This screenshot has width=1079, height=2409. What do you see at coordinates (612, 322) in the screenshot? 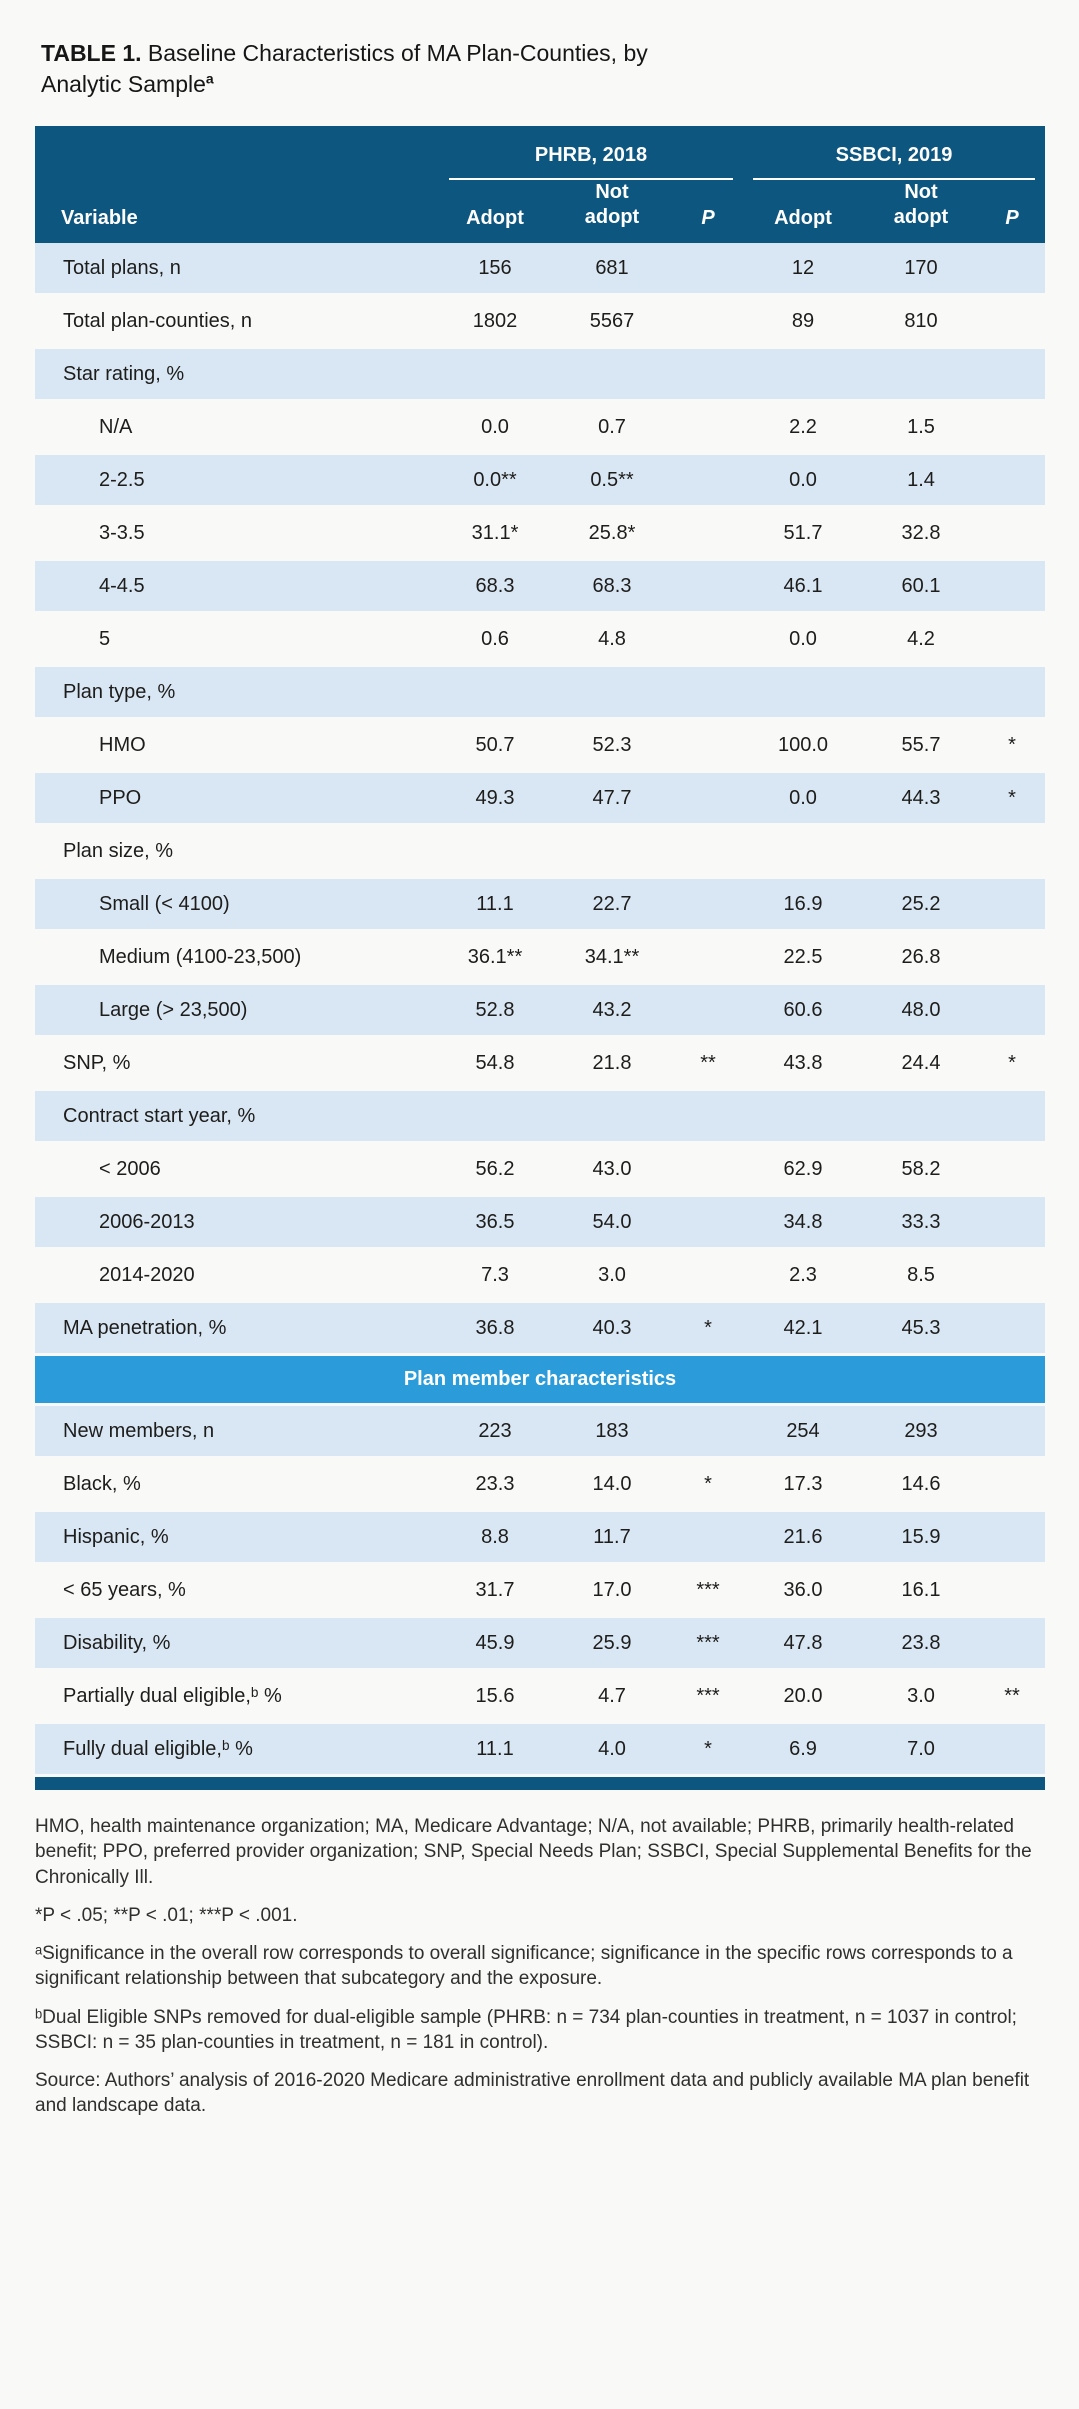
I see `value-cell: 5567` at bounding box center [612, 322].